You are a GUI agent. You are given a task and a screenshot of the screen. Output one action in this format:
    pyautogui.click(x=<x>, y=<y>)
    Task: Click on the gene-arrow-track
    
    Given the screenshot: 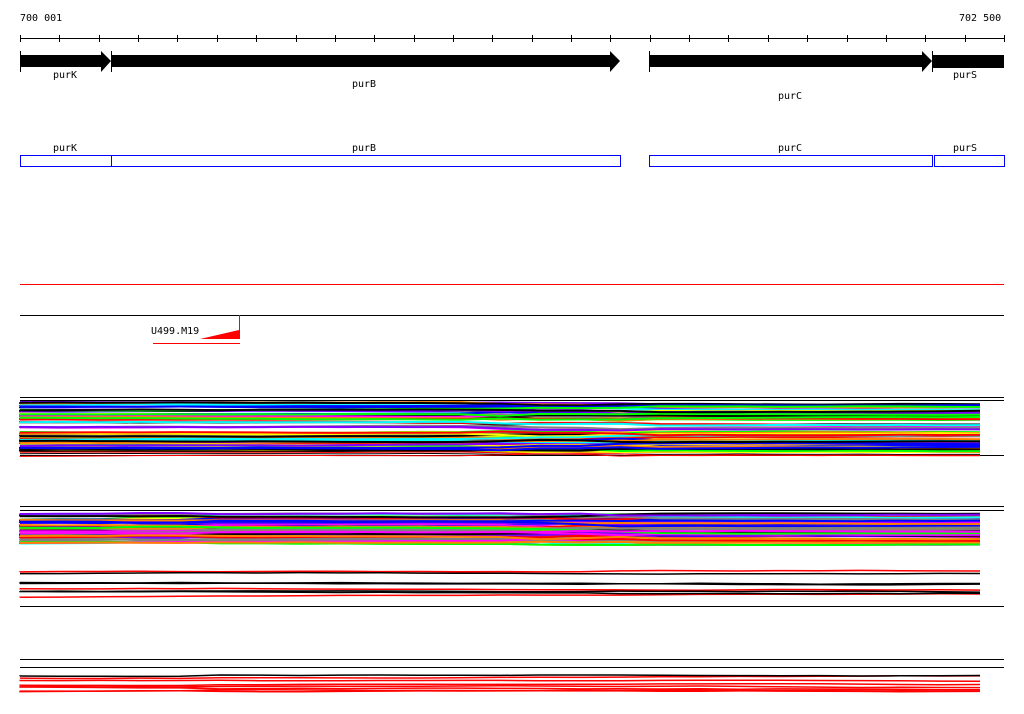 What is the action you would take?
    pyautogui.click(x=512, y=61)
    